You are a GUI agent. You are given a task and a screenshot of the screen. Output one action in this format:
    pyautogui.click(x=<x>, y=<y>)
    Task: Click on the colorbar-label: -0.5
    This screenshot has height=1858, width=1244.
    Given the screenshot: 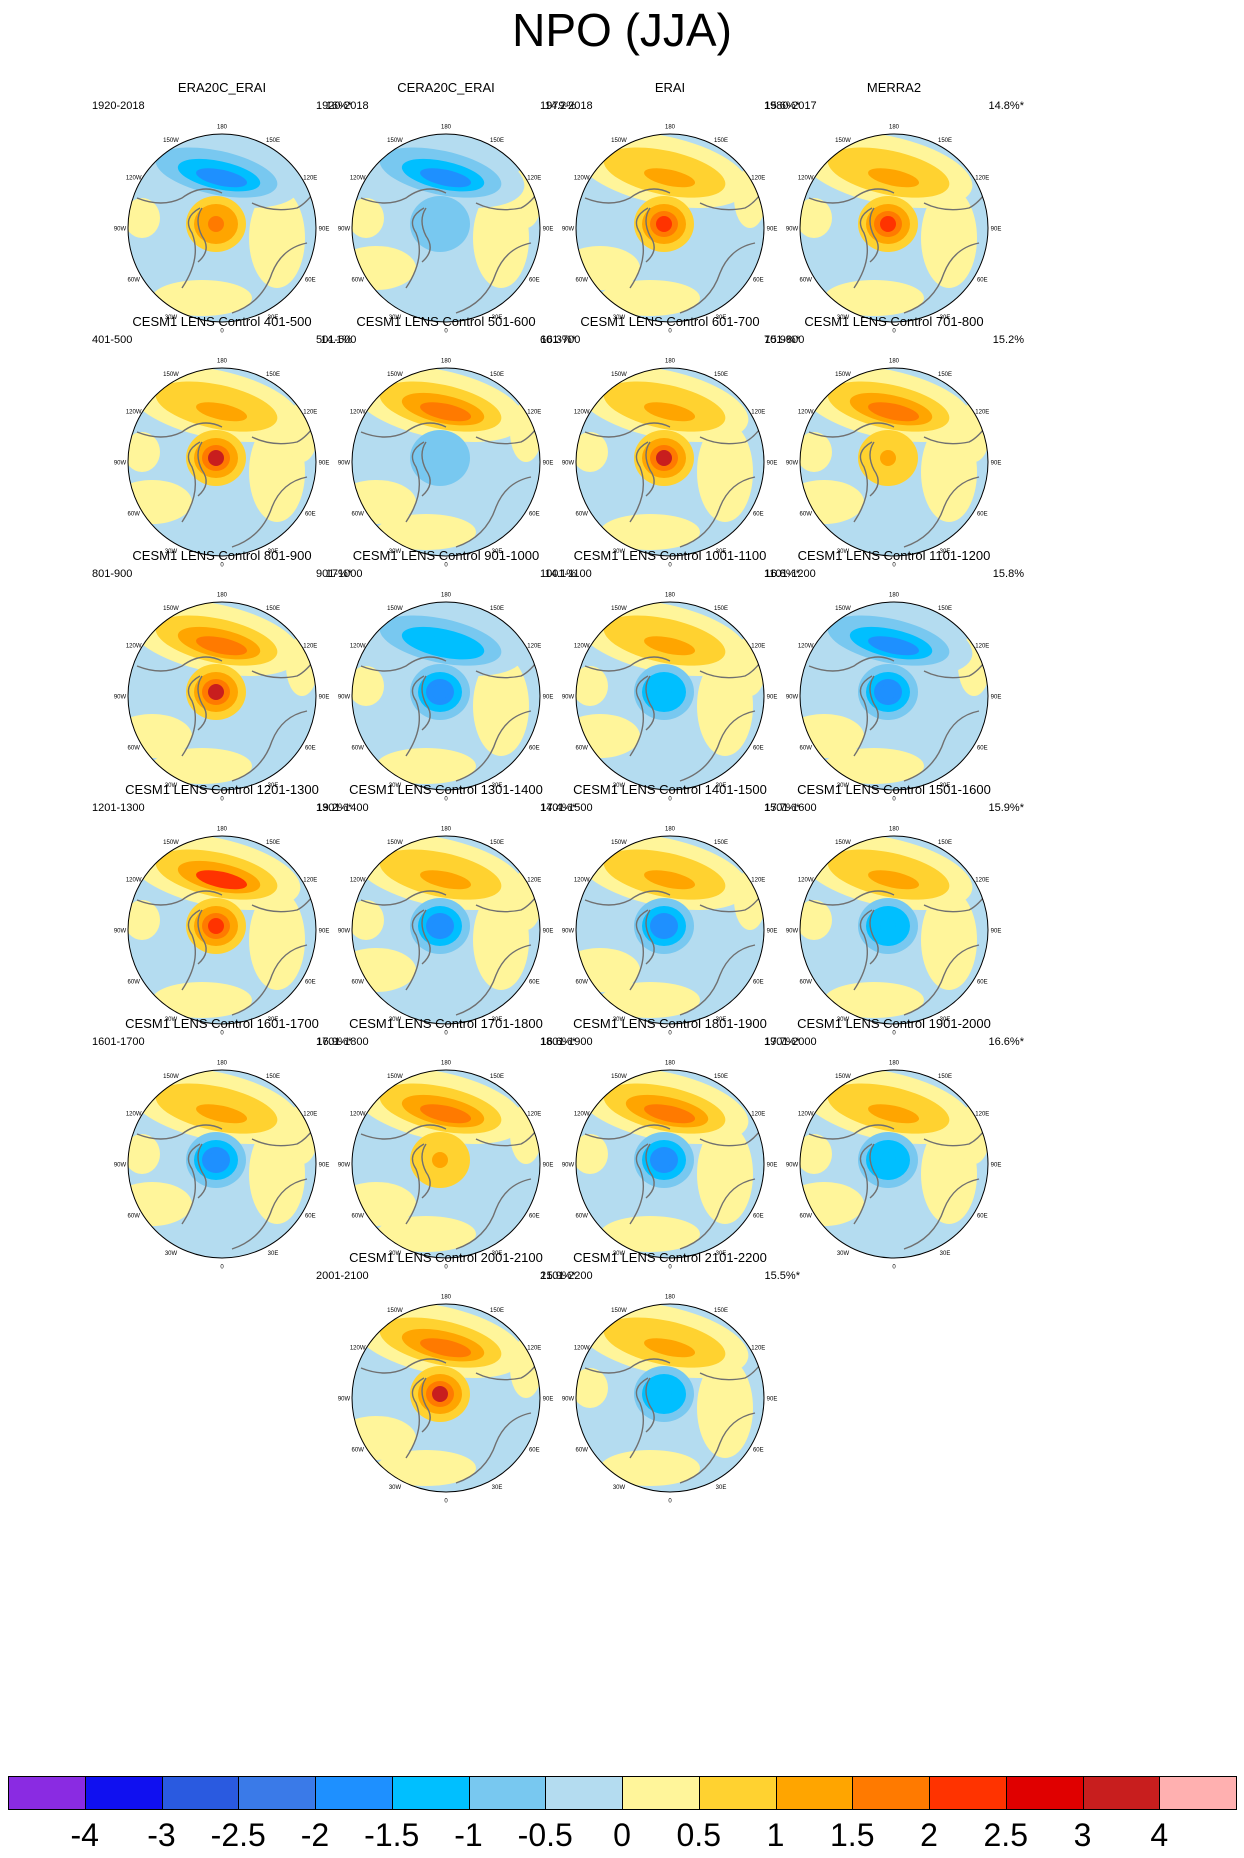 What is the action you would take?
    pyautogui.click(x=545, y=1835)
    